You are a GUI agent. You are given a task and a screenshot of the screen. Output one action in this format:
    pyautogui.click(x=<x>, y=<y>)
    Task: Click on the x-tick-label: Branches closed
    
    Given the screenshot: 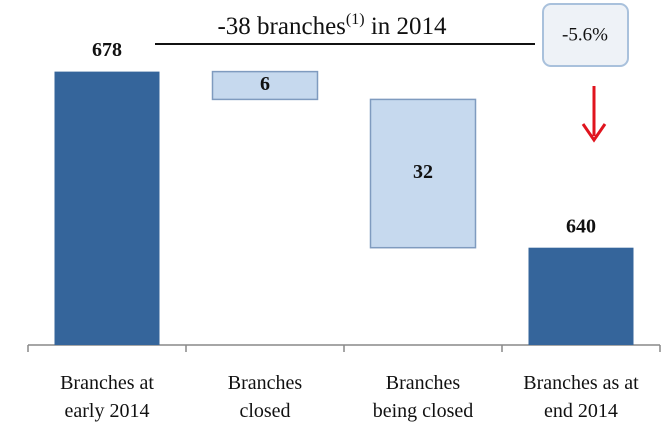 What is the action you would take?
    pyautogui.click(x=265, y=397)
    